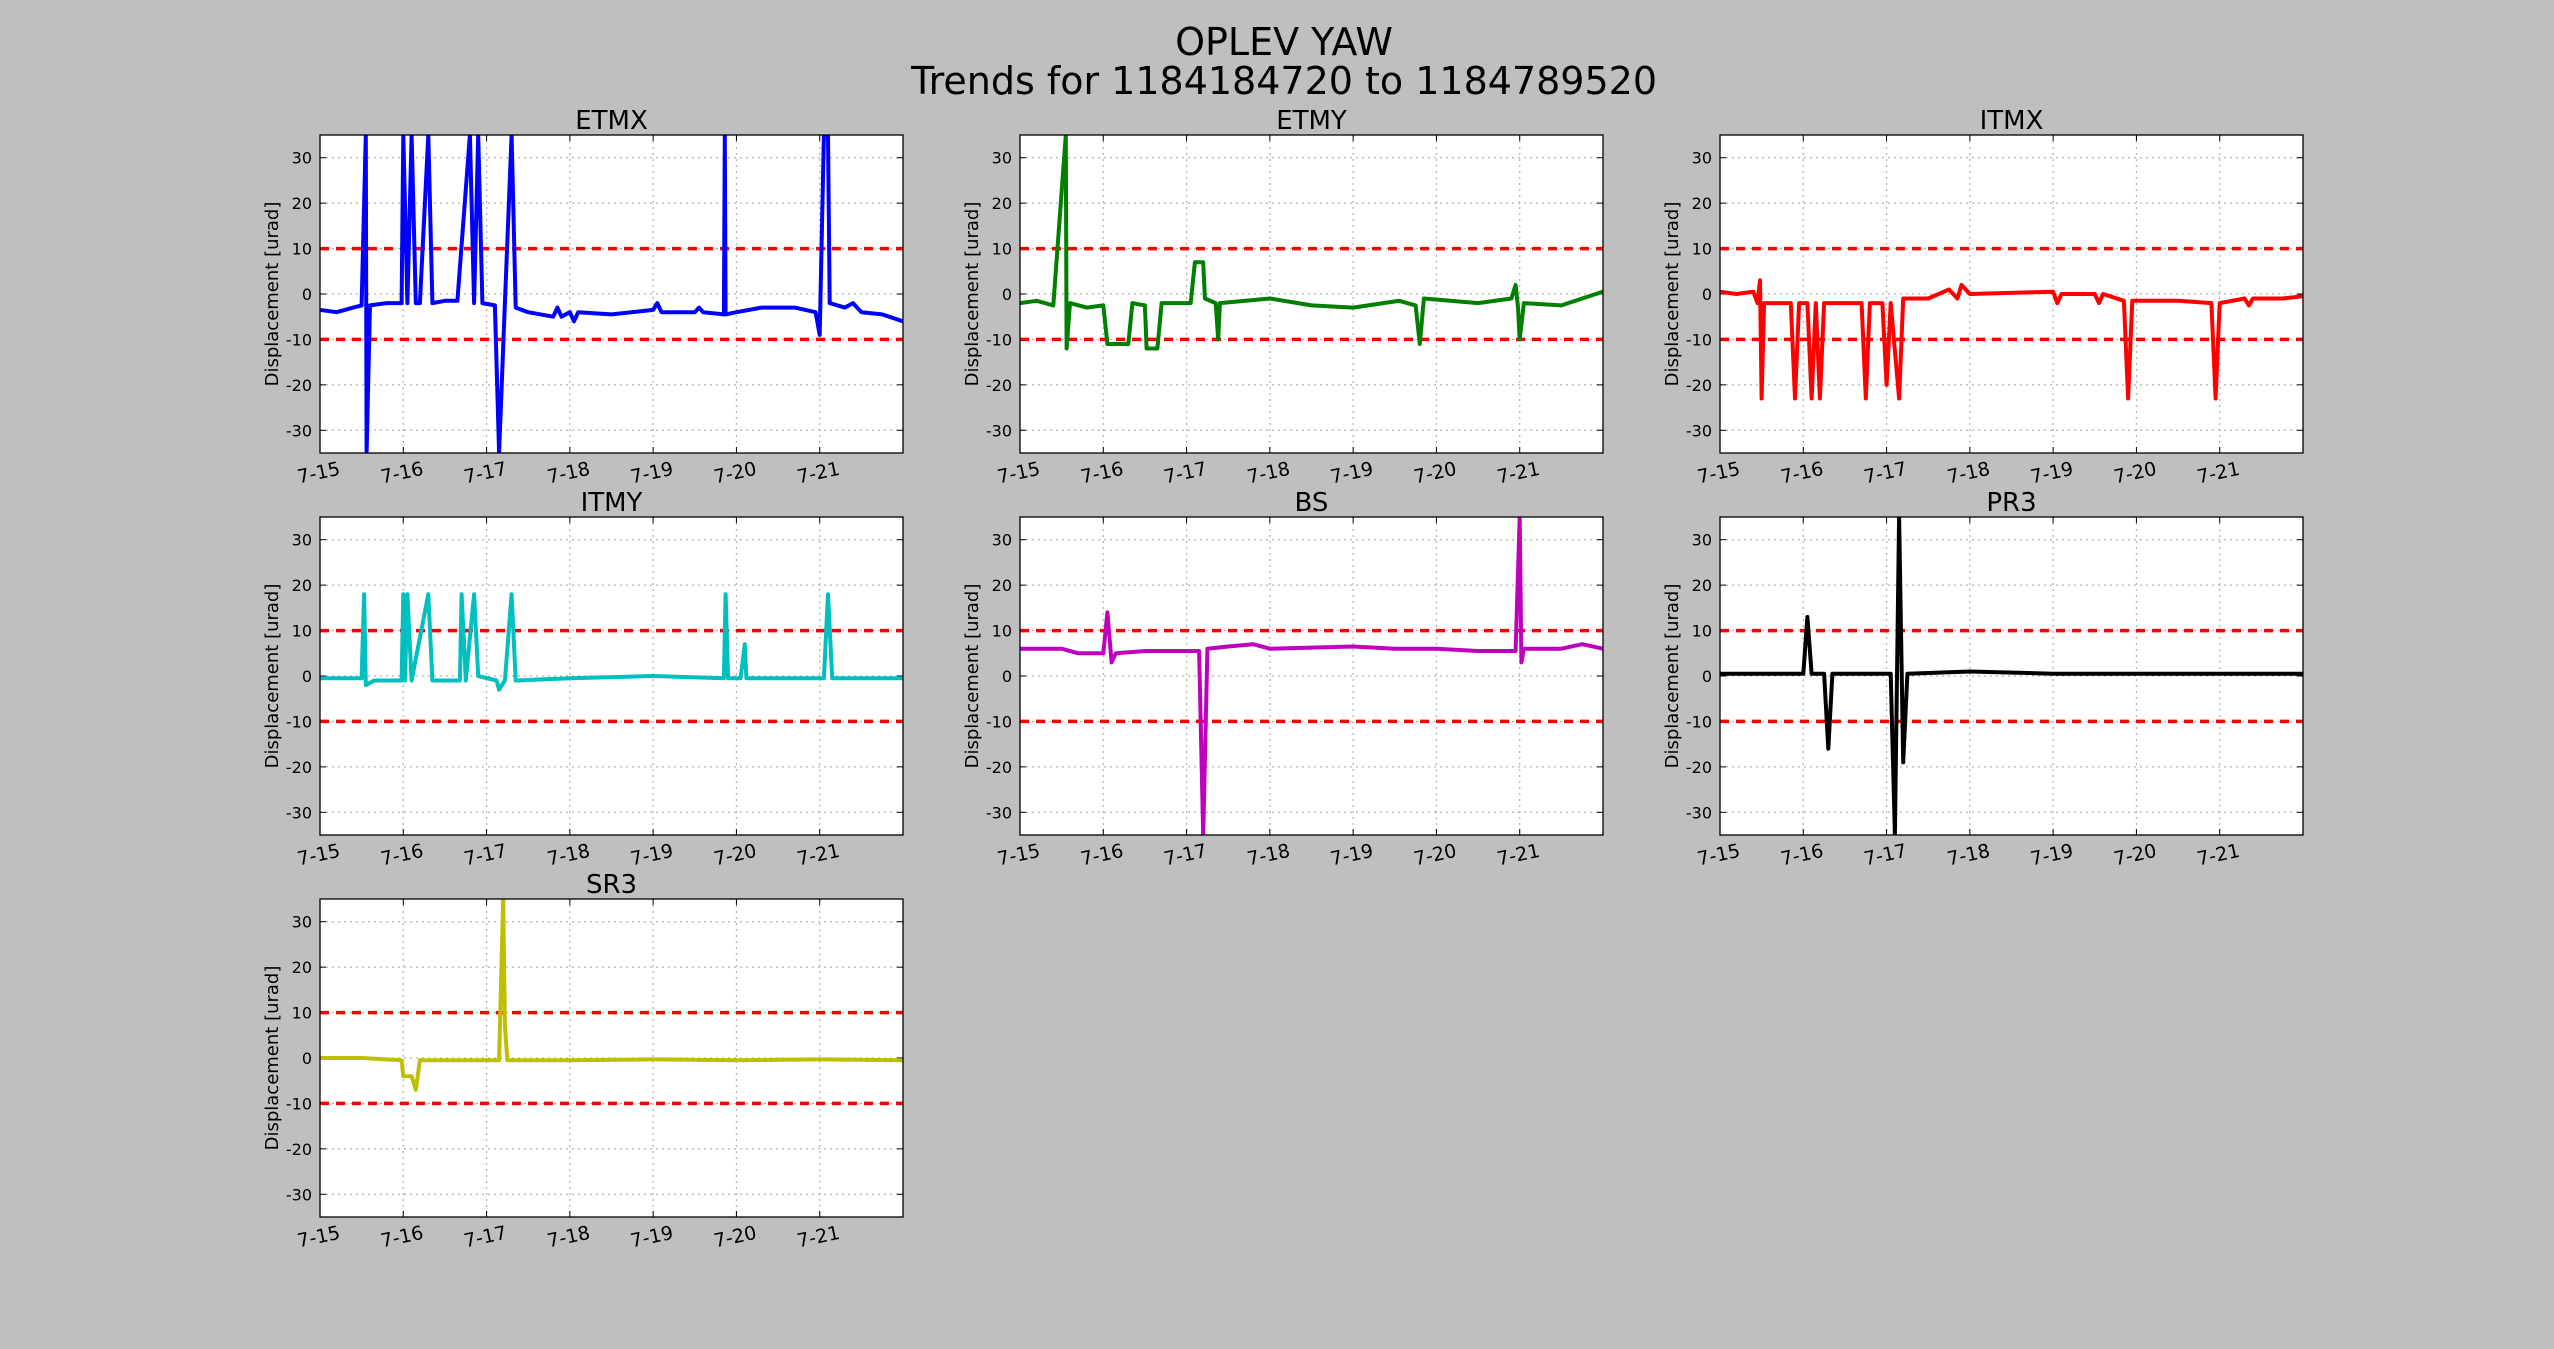 The width and height of the screenshot is (2554, 1349). What do you see at coordinates (1284, 42) in the screenshot?
I see `figure-title: OPLEV YAW` at bounding box center [1284, 42].